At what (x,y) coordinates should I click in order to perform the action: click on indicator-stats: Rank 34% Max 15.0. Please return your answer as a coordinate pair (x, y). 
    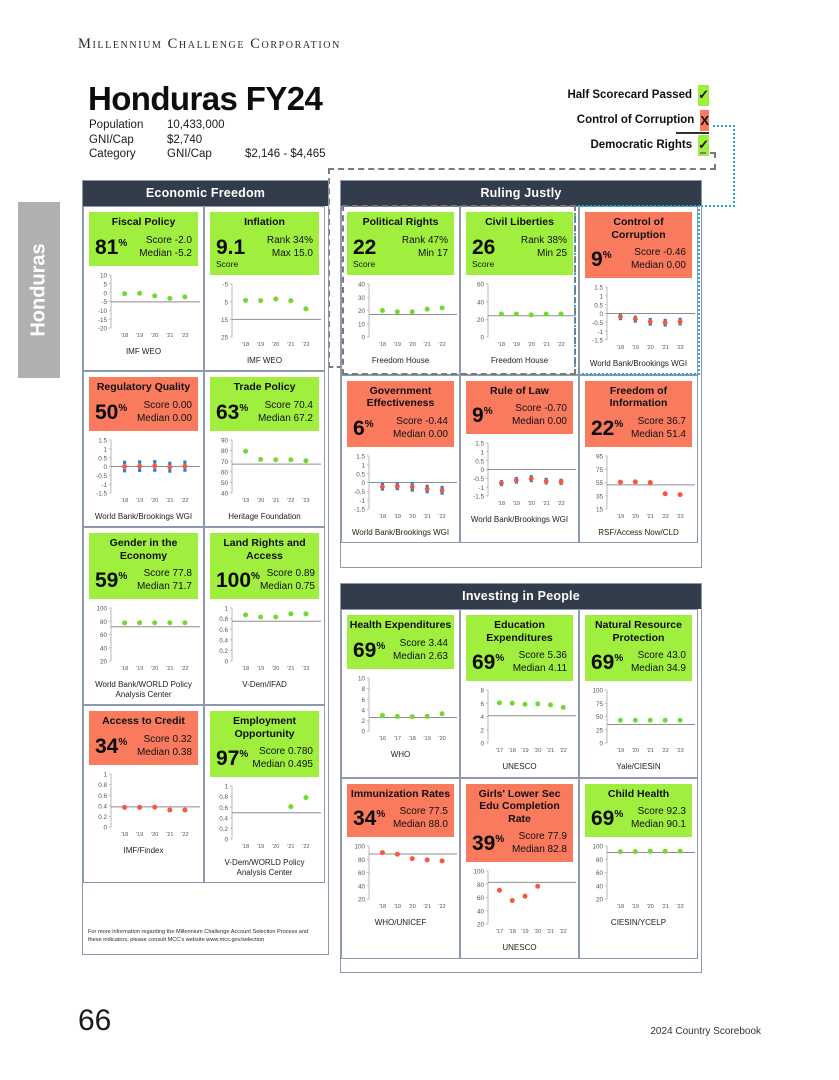
    Looking at the image, I should click on (290, 247).